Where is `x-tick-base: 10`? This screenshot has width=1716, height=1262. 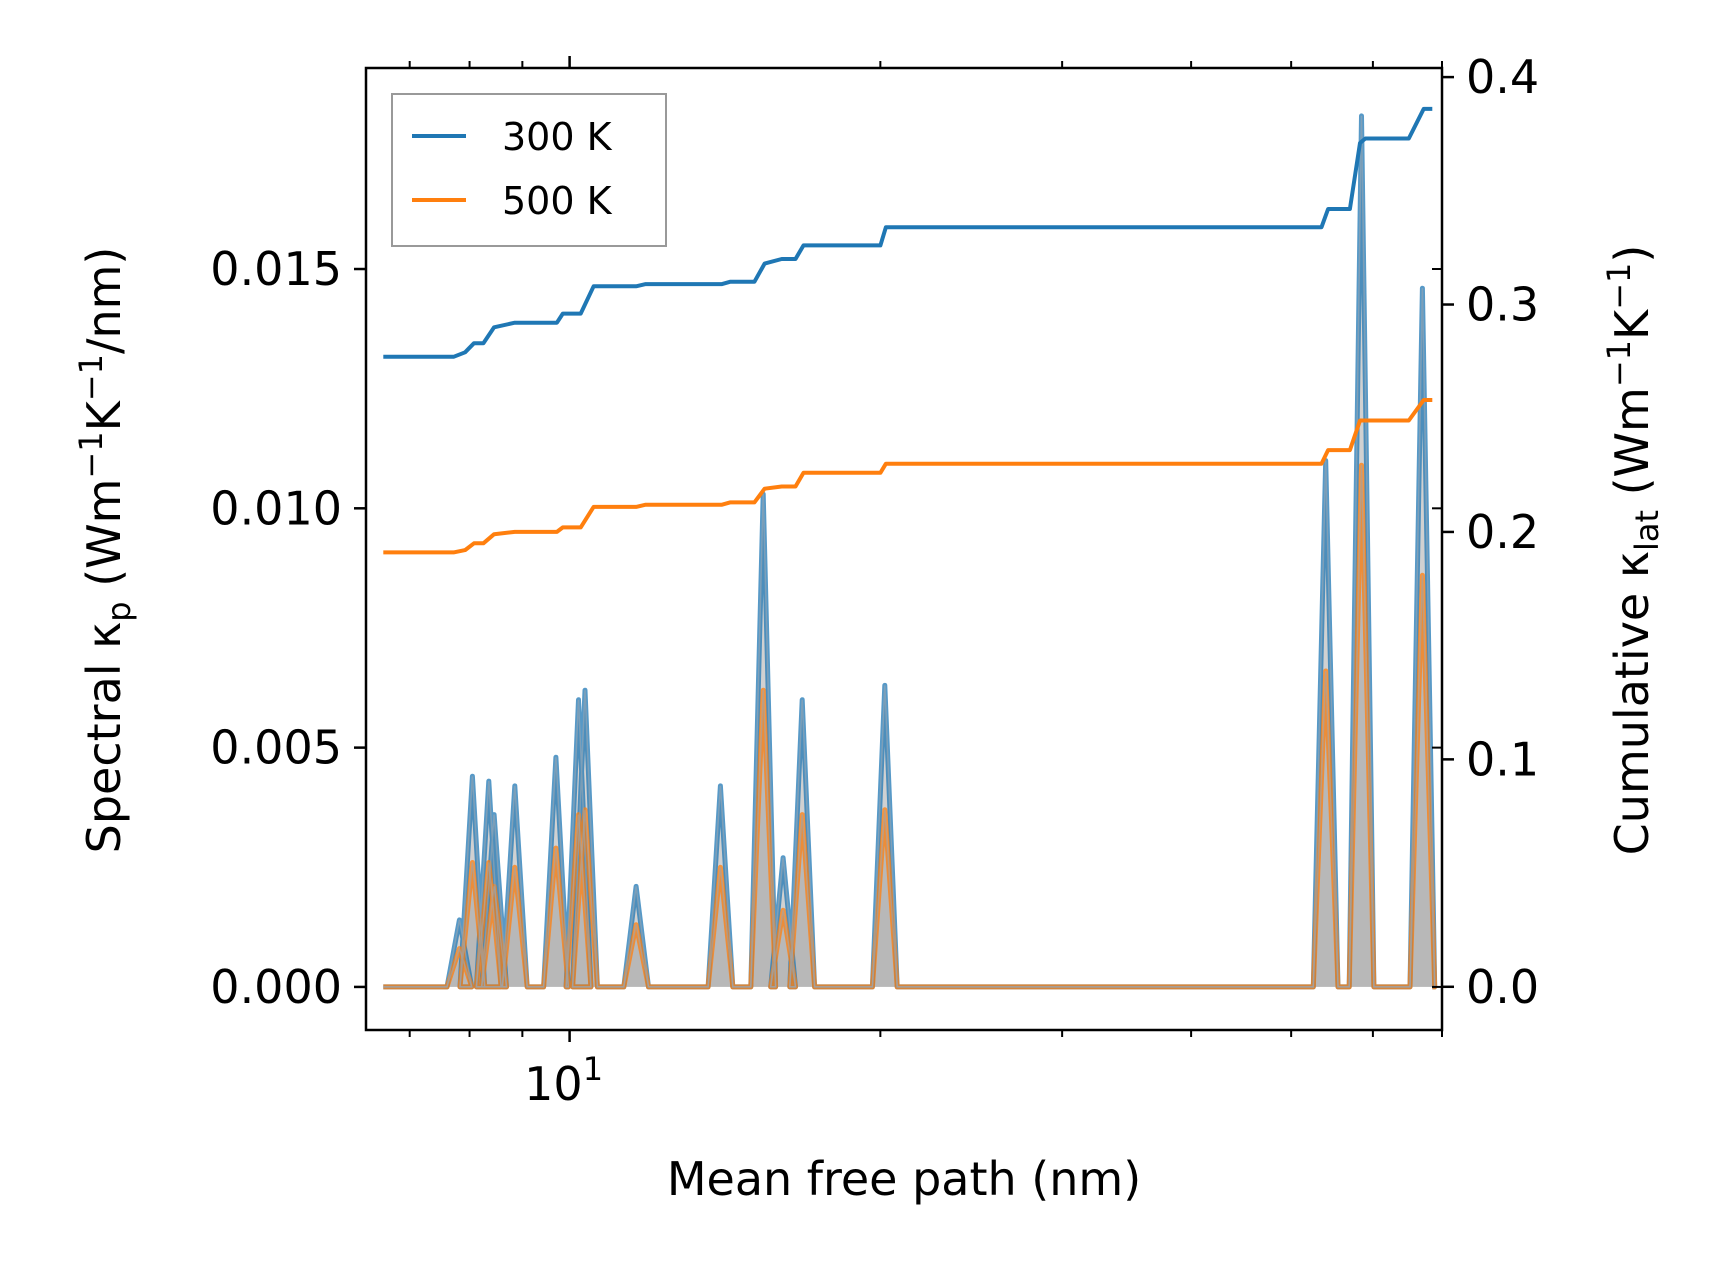
x-tick-base: 10 is located at coordinates (553, 1084).